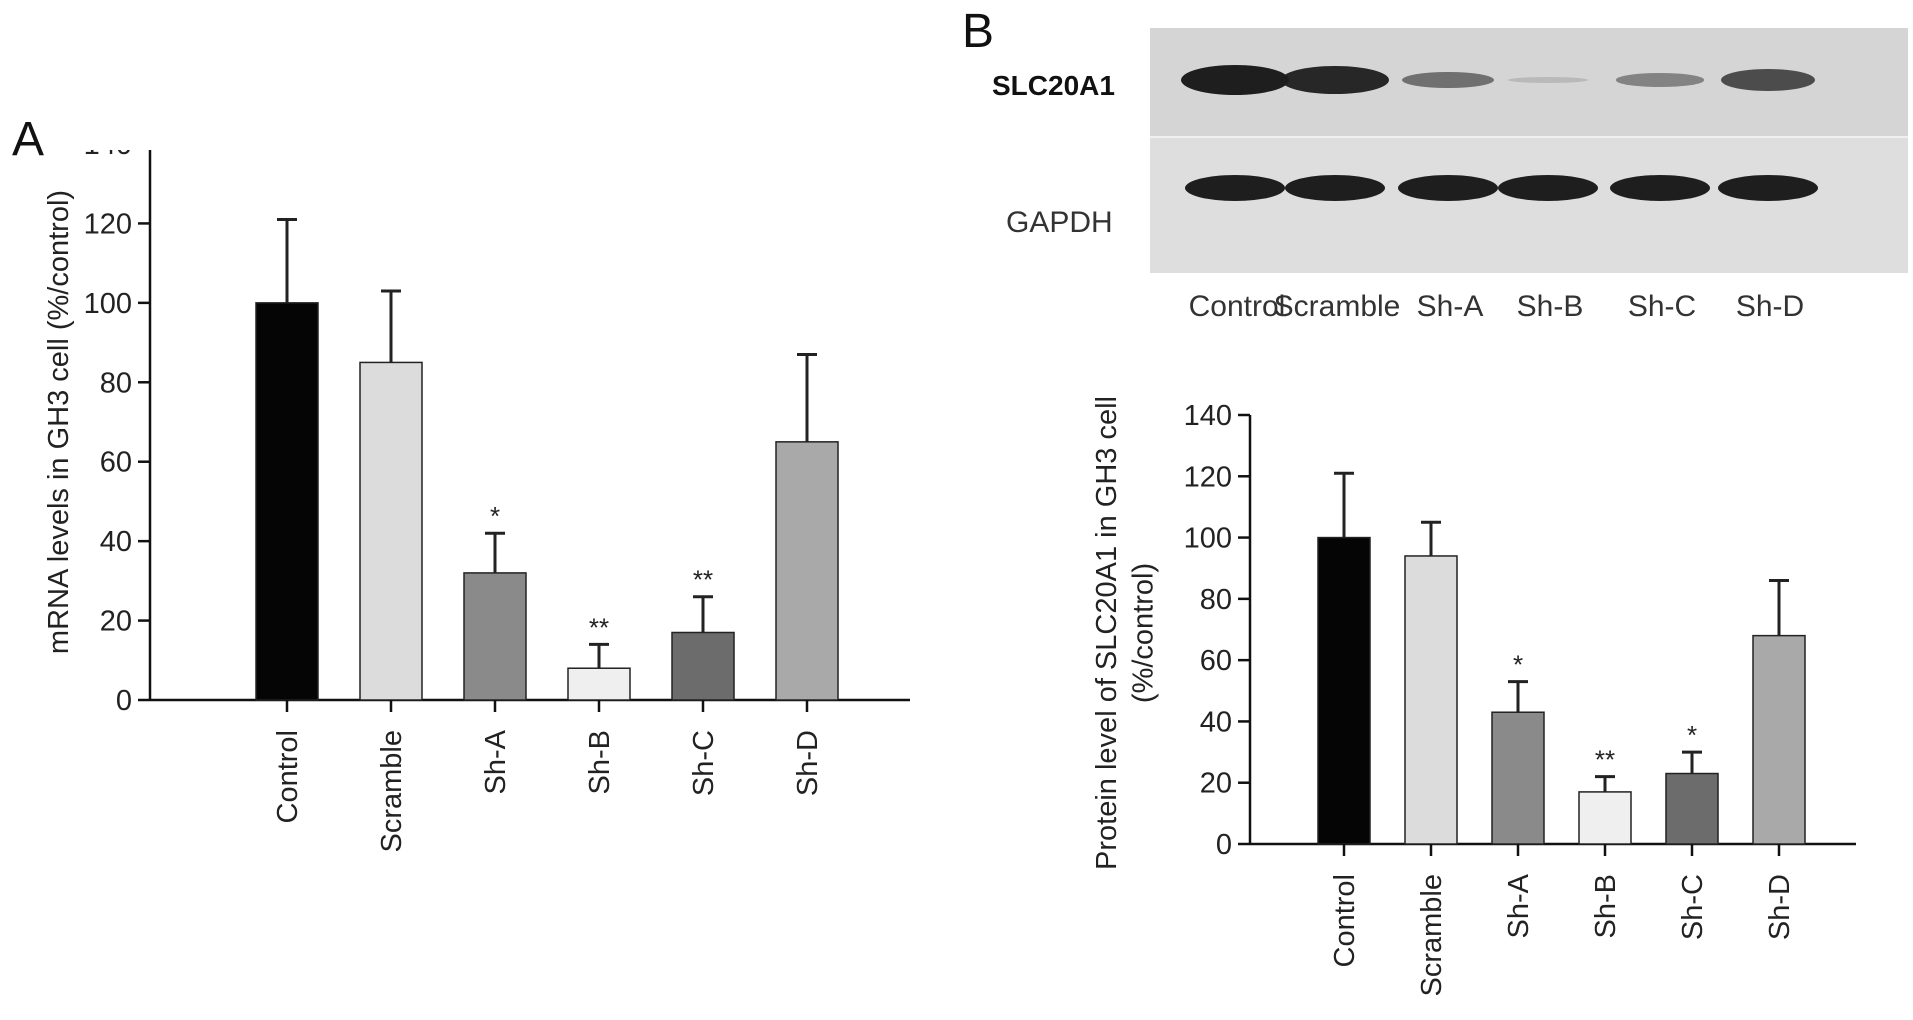 The height and width of the screenshot is (1020, 1913). Describe the element at coordinates (1337, 306) in the screenshot. I see `blot-lane-label: Scramble` at that location.